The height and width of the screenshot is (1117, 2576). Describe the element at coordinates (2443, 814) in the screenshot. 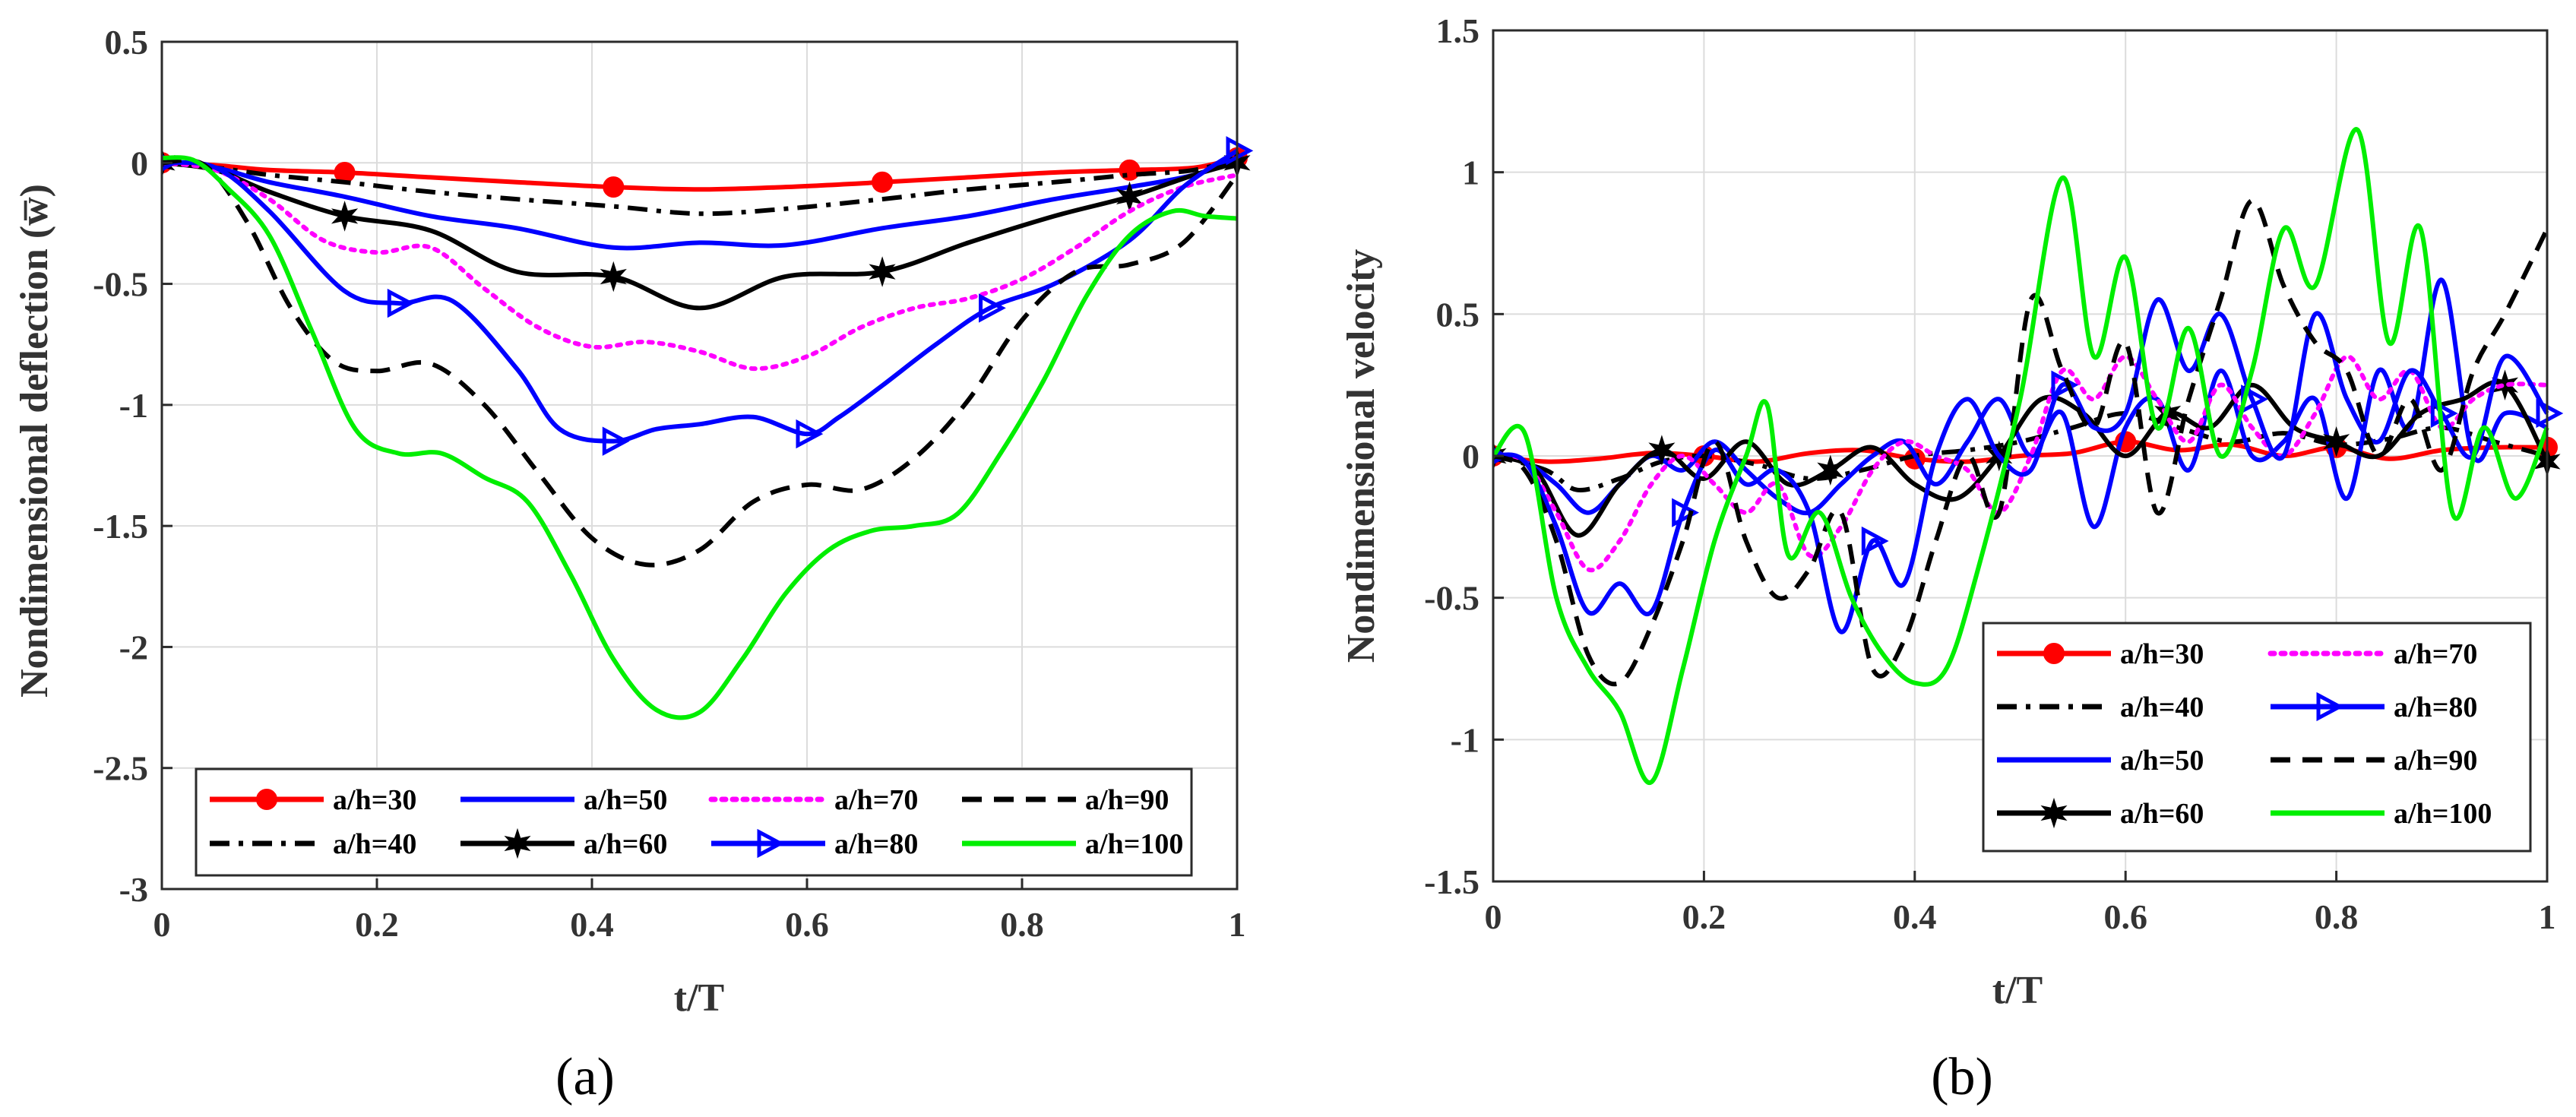

I see `panel-b-legend-label-a-h-100: a/h=100` at that location.